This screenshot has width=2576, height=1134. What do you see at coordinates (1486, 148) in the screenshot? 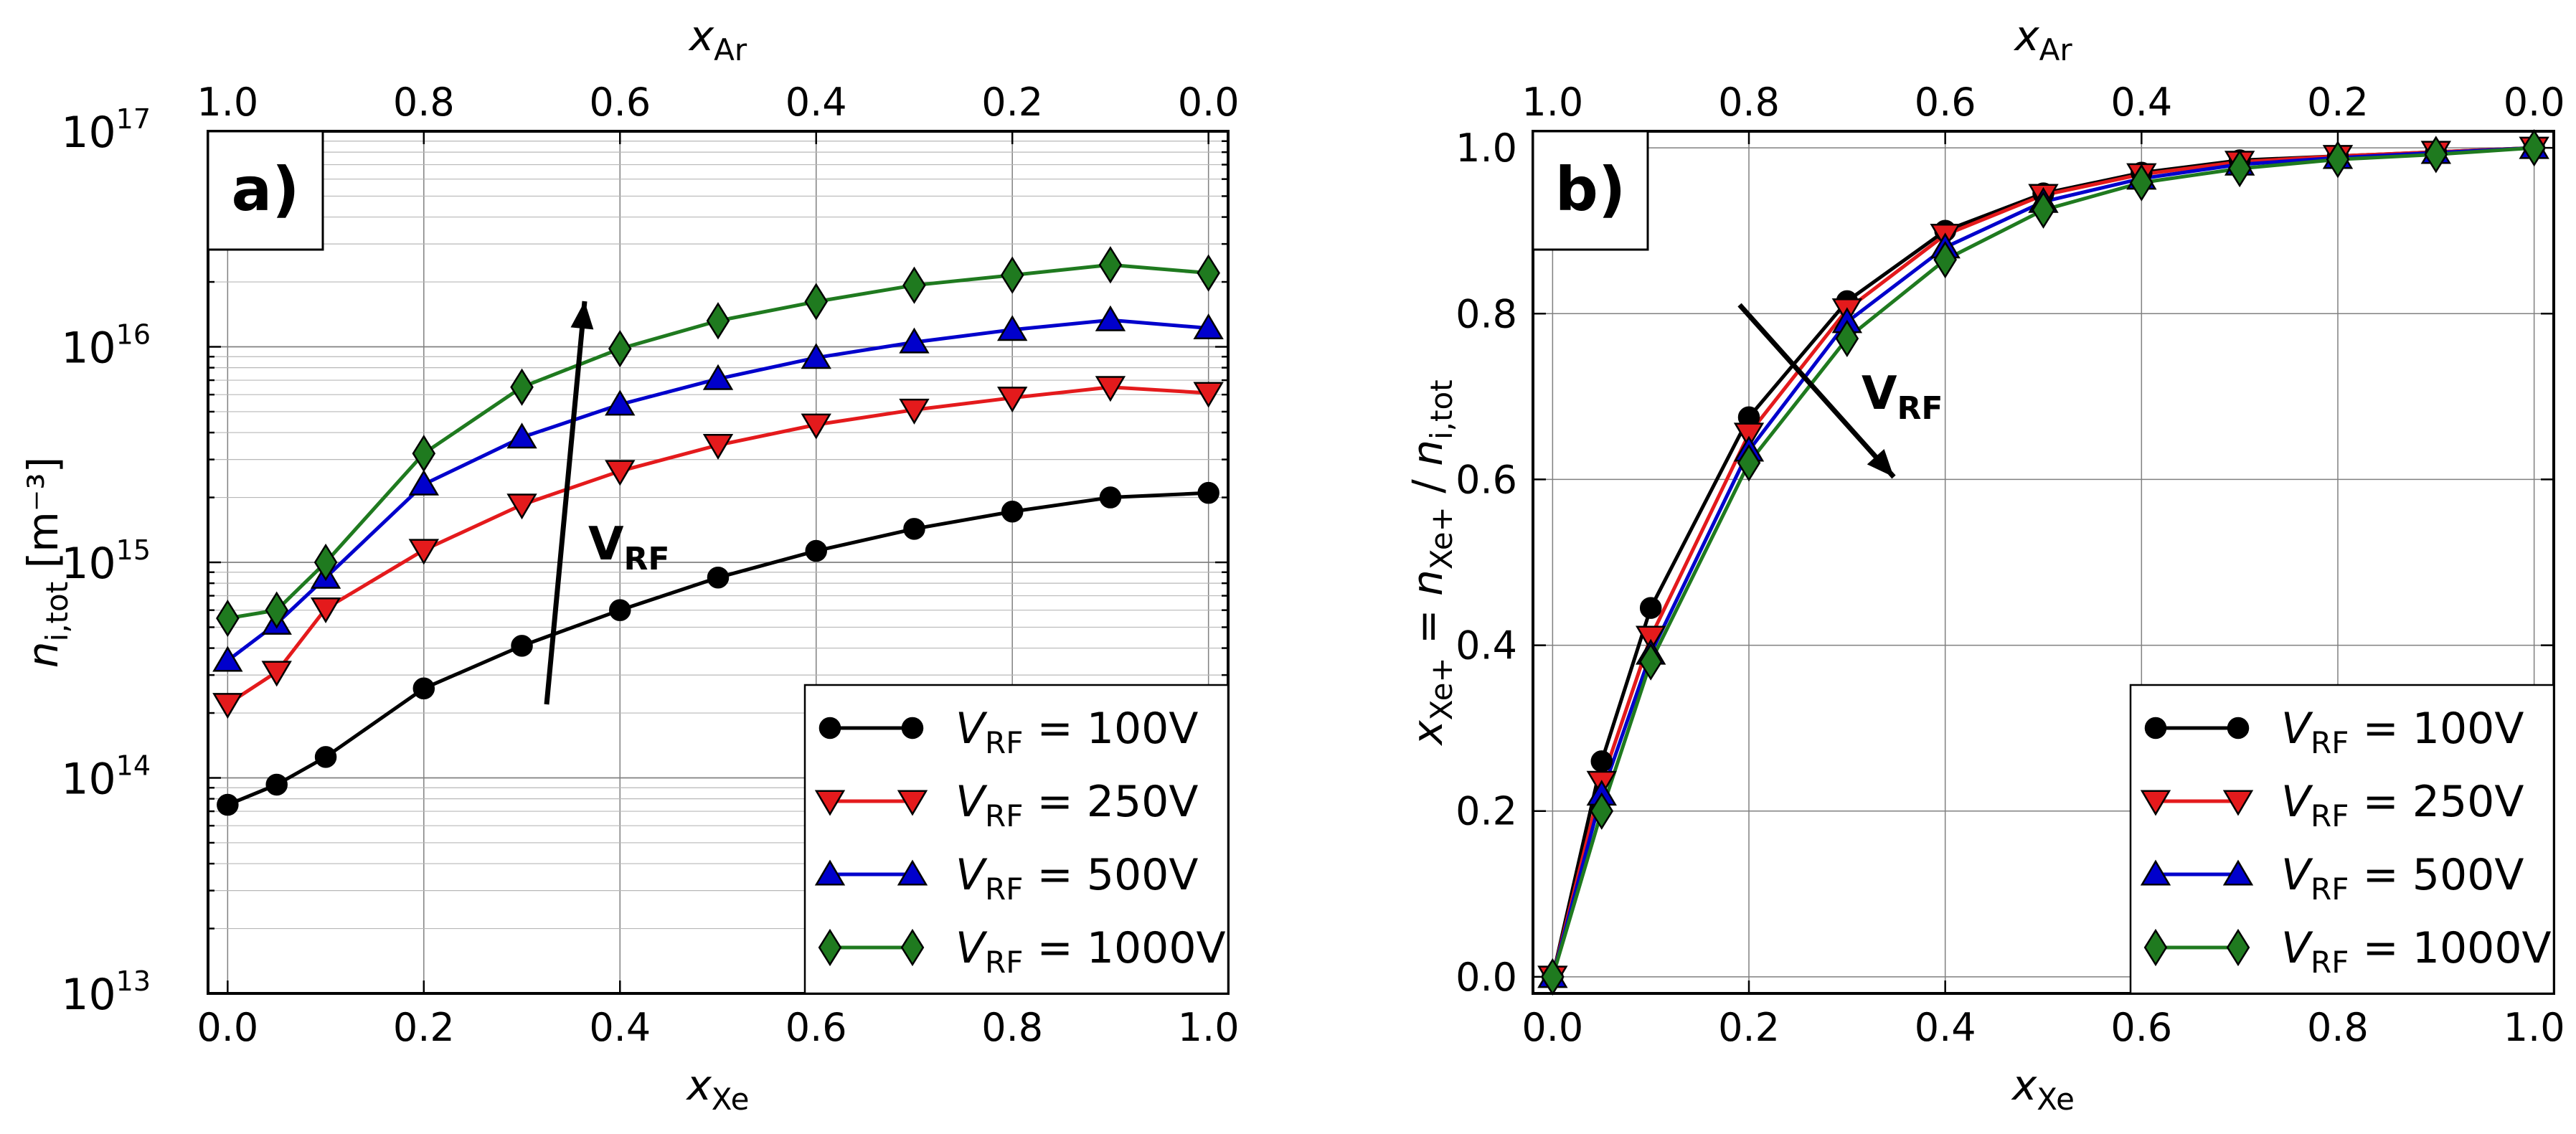
I see `y-tick-label: 1.0` at bounding box center [1486, 148].